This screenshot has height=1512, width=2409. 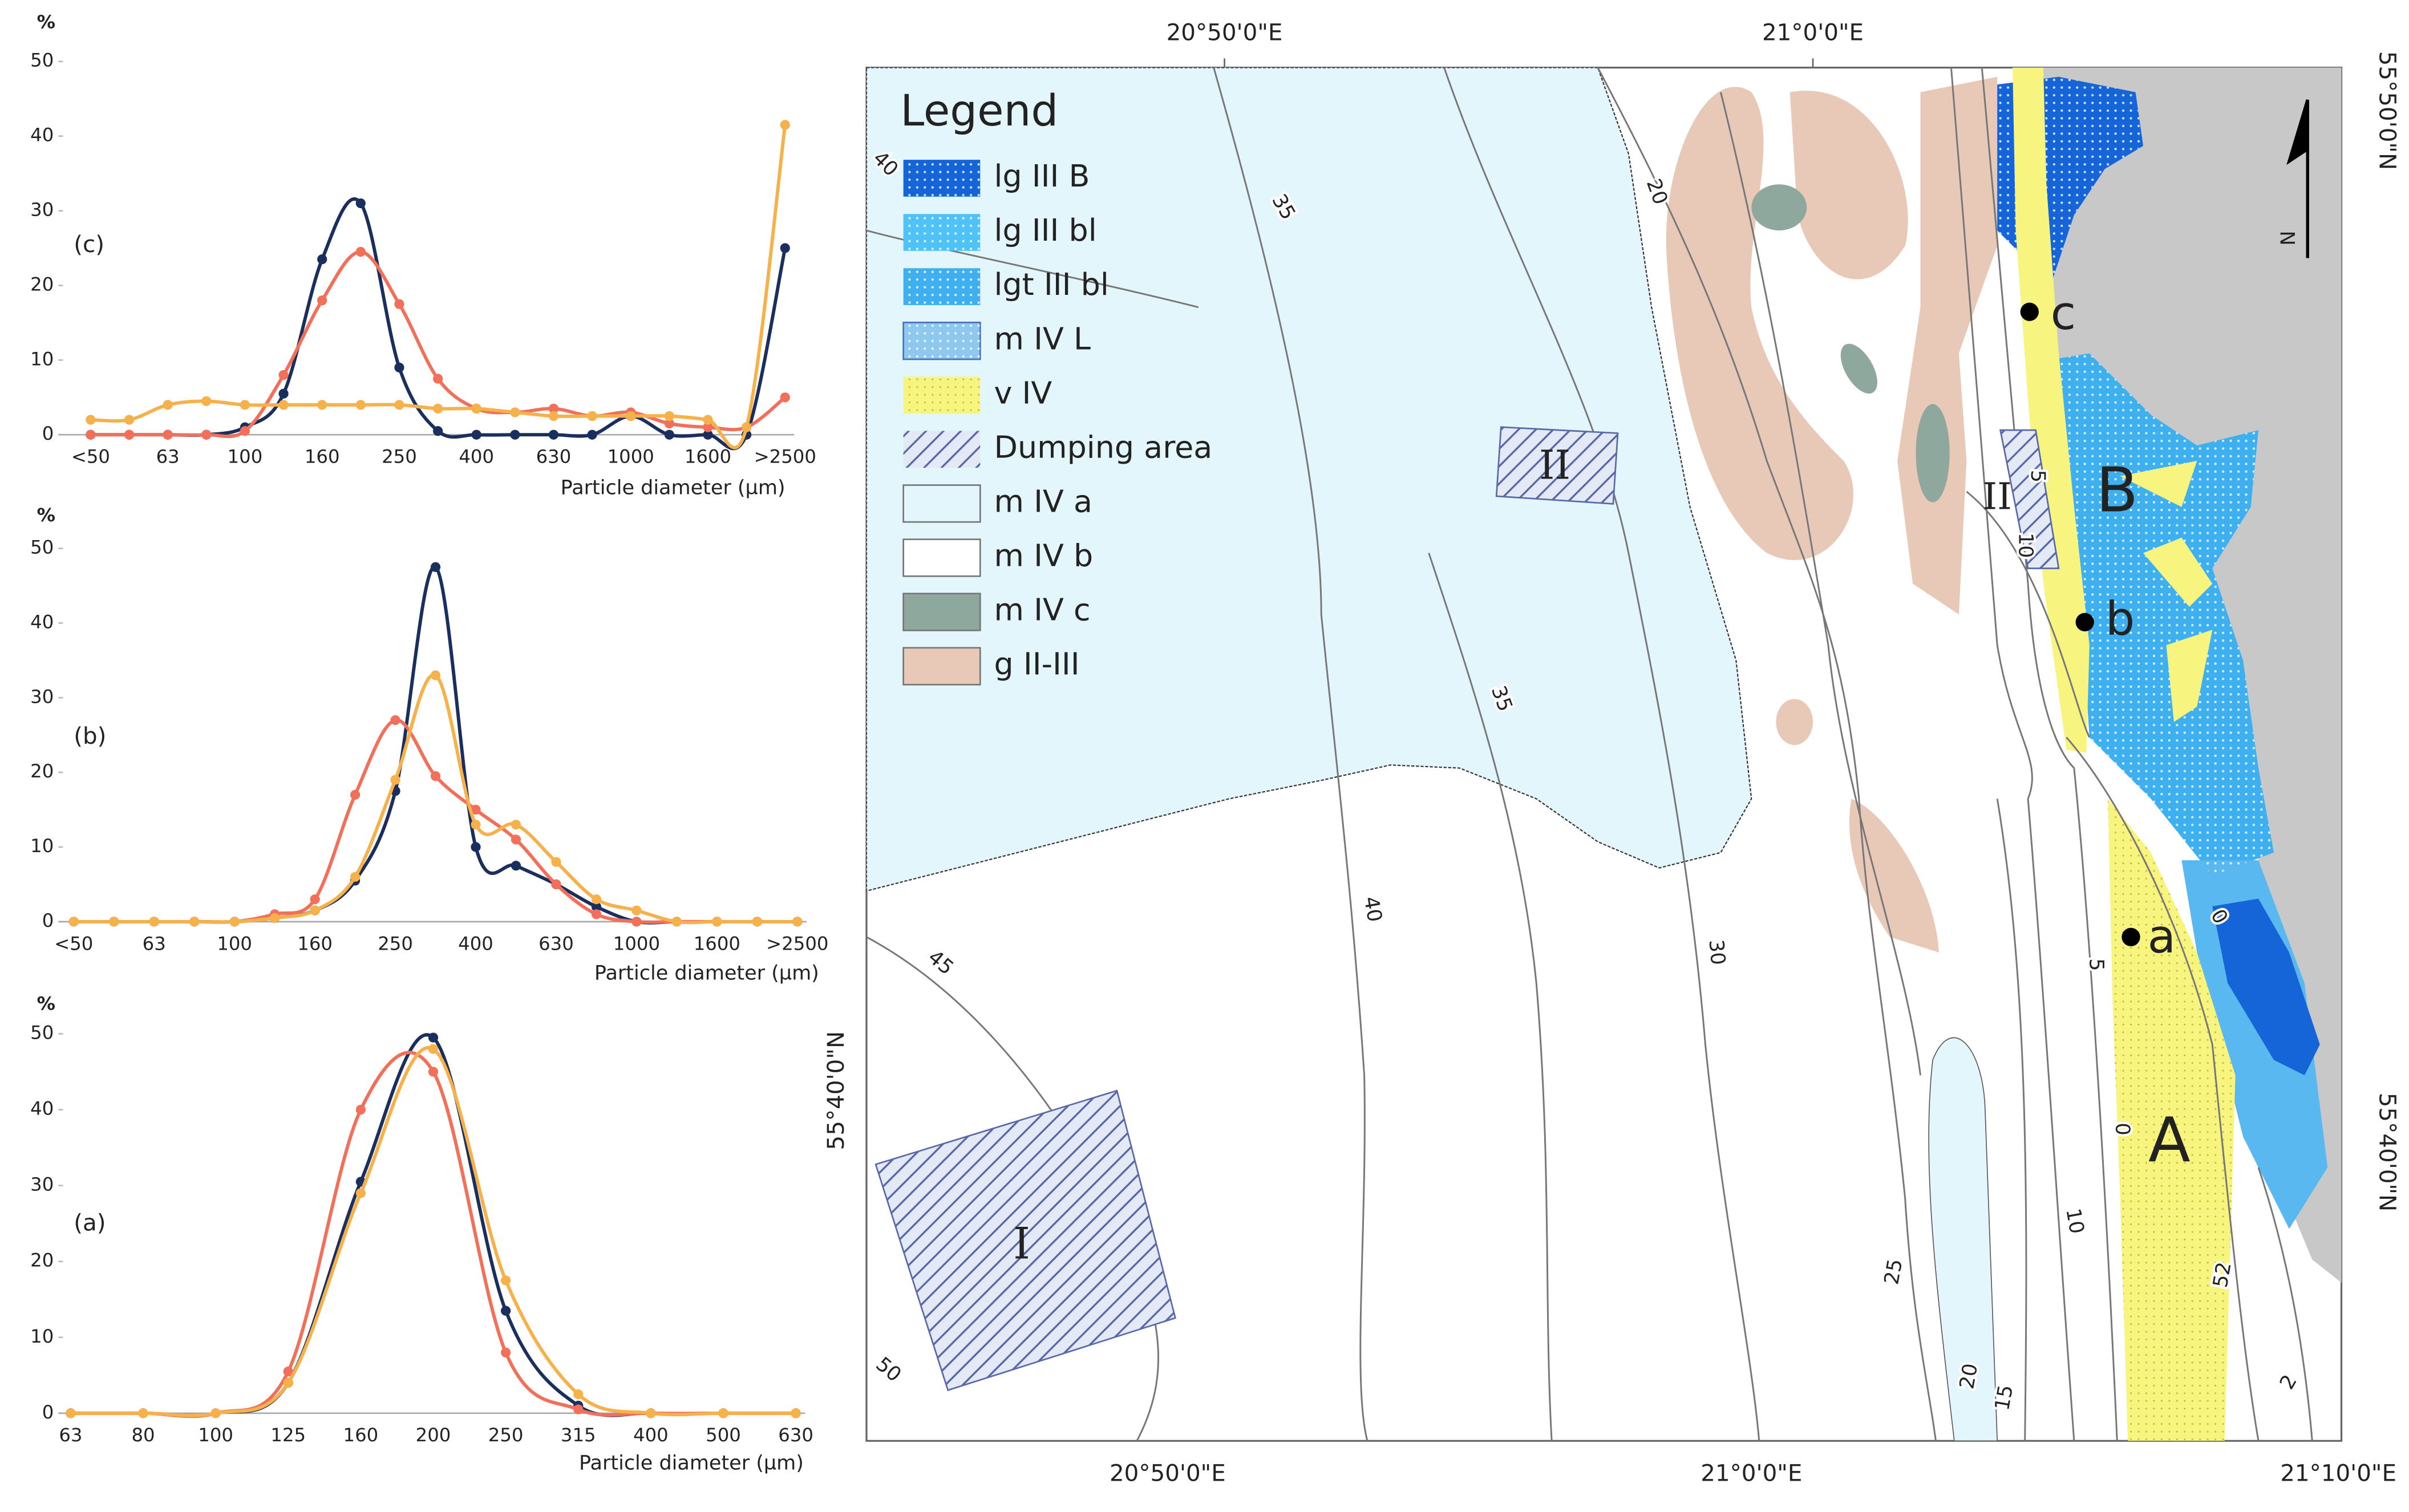 I want to click on y-tick-label: 10, so click(x=42, y=359).